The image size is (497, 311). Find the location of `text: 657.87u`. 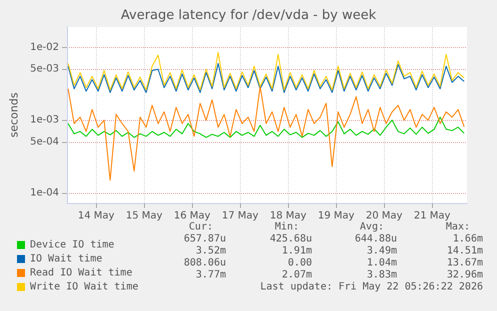

text: 657.87u is located at coordinates (205, 239).